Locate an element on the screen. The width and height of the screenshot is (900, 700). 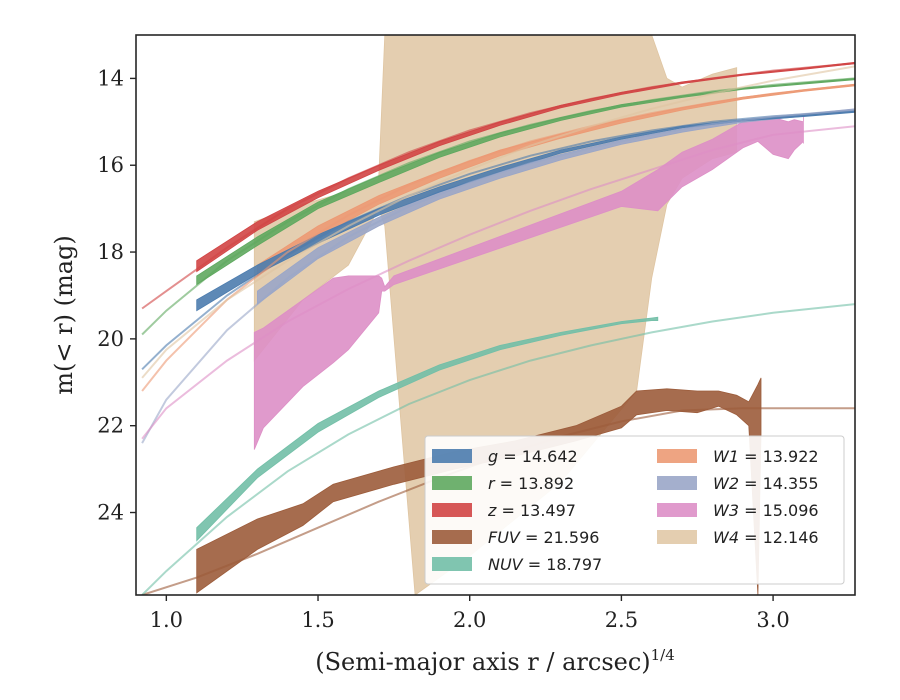
legend-label: W3 = 15.096 is located at coordinates (766, 510).